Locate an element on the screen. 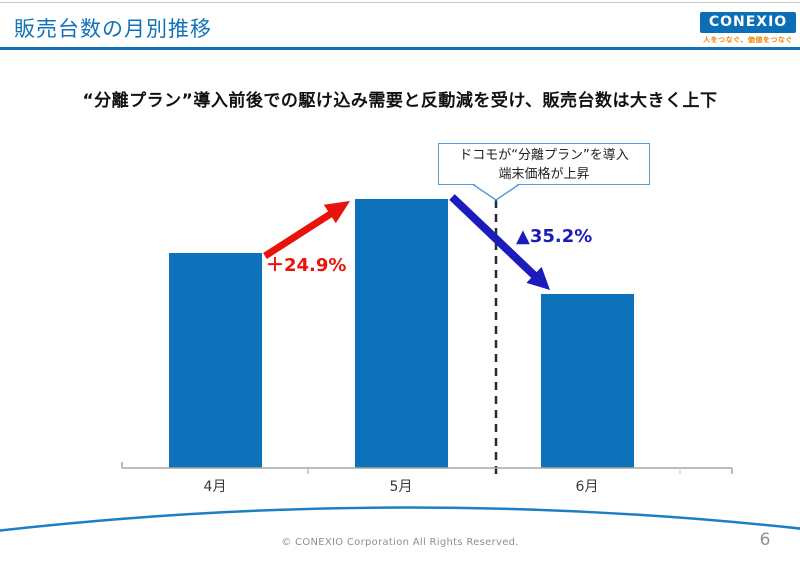 The height and width of the screenshot is (566, 800). conexio-logo-mark: CONEXIO is located at coordinates (748, 22).